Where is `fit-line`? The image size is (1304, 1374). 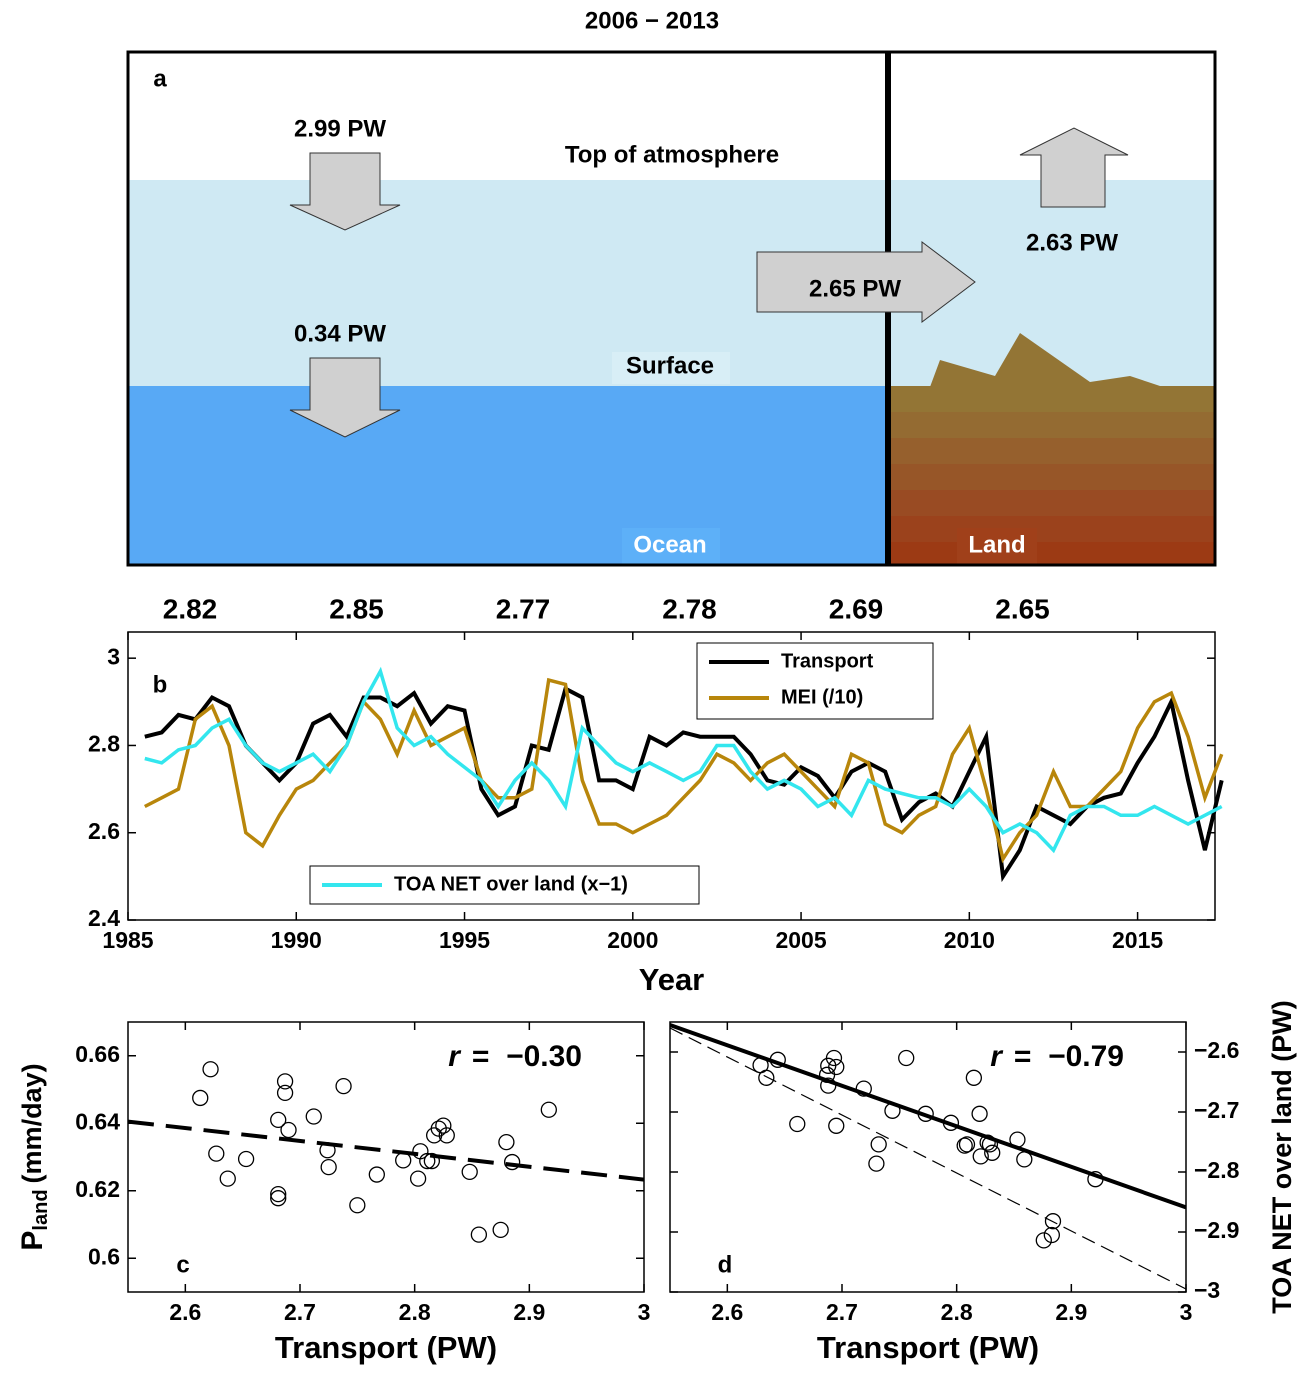 fit-line is located at coordinates (928, 1116).